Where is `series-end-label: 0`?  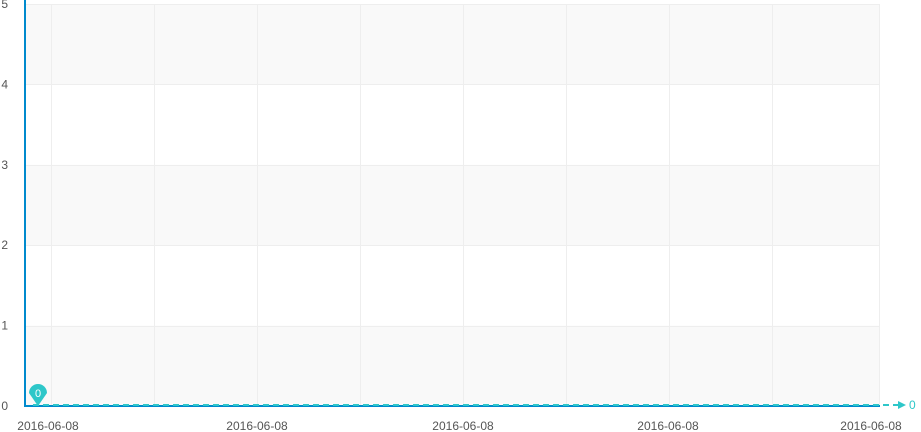 series-end-label: 0 is located at coordinates (912, 405).